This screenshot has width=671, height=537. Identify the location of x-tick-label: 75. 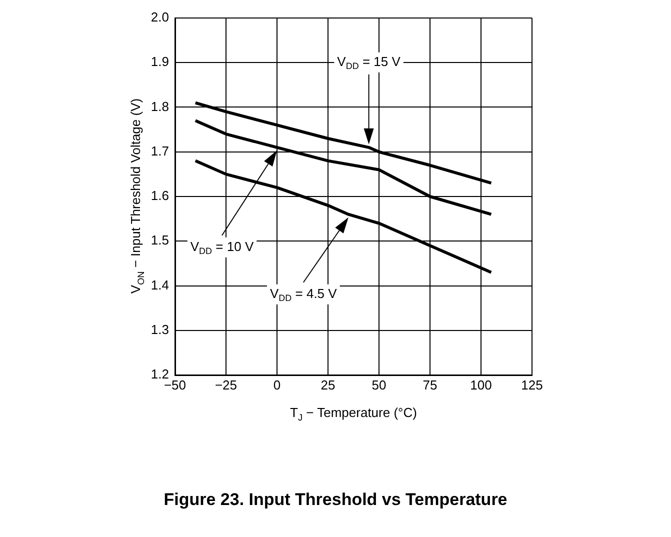
(430, 384).